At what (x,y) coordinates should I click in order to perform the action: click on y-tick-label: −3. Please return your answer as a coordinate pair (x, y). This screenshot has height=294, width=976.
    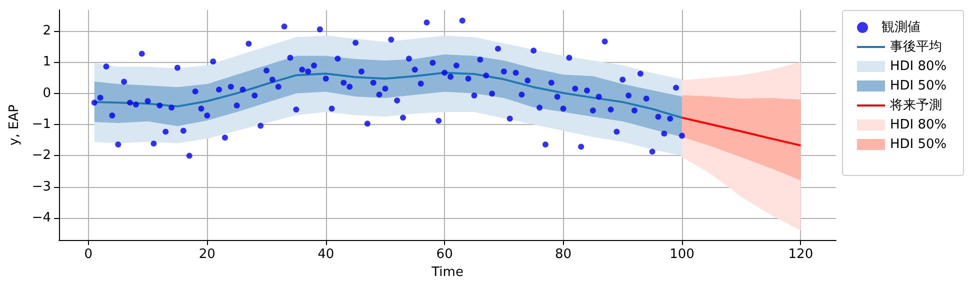
    Looking at the image, I should click on (42, 186).